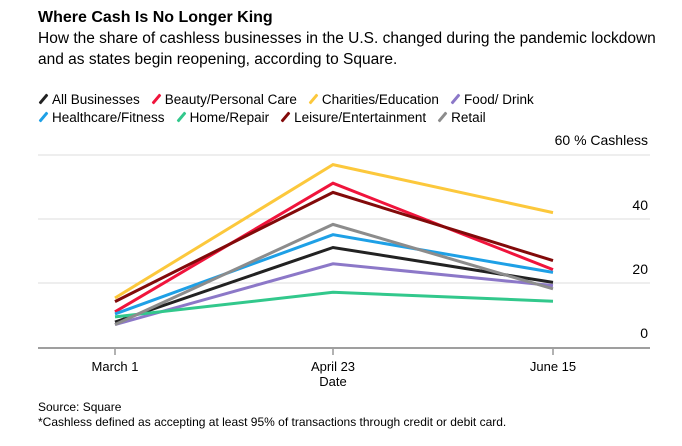 This screenshot has width=682, height=446. I want to click on legend-label: Charities/Education, so click(380, 99).